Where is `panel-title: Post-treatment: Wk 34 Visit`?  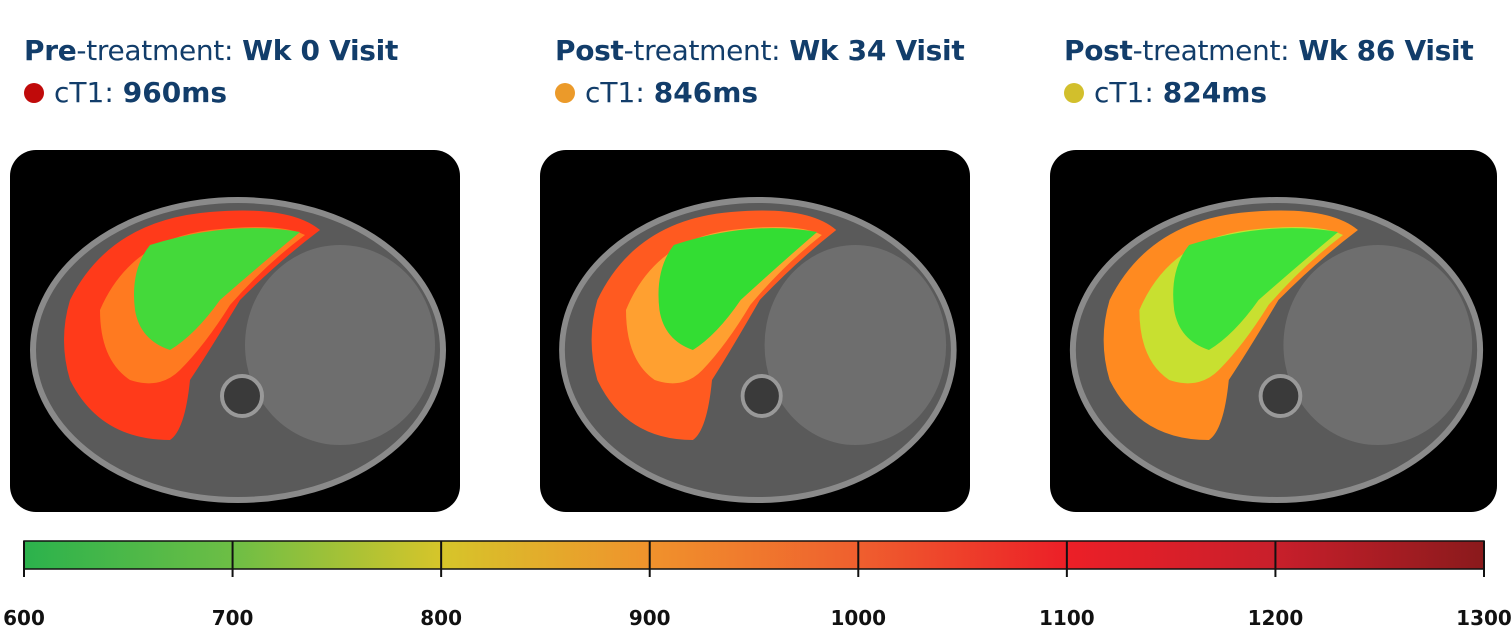 panel-title: Post-treatment: Wk 34 Visit is located at coordinates (760, 50).